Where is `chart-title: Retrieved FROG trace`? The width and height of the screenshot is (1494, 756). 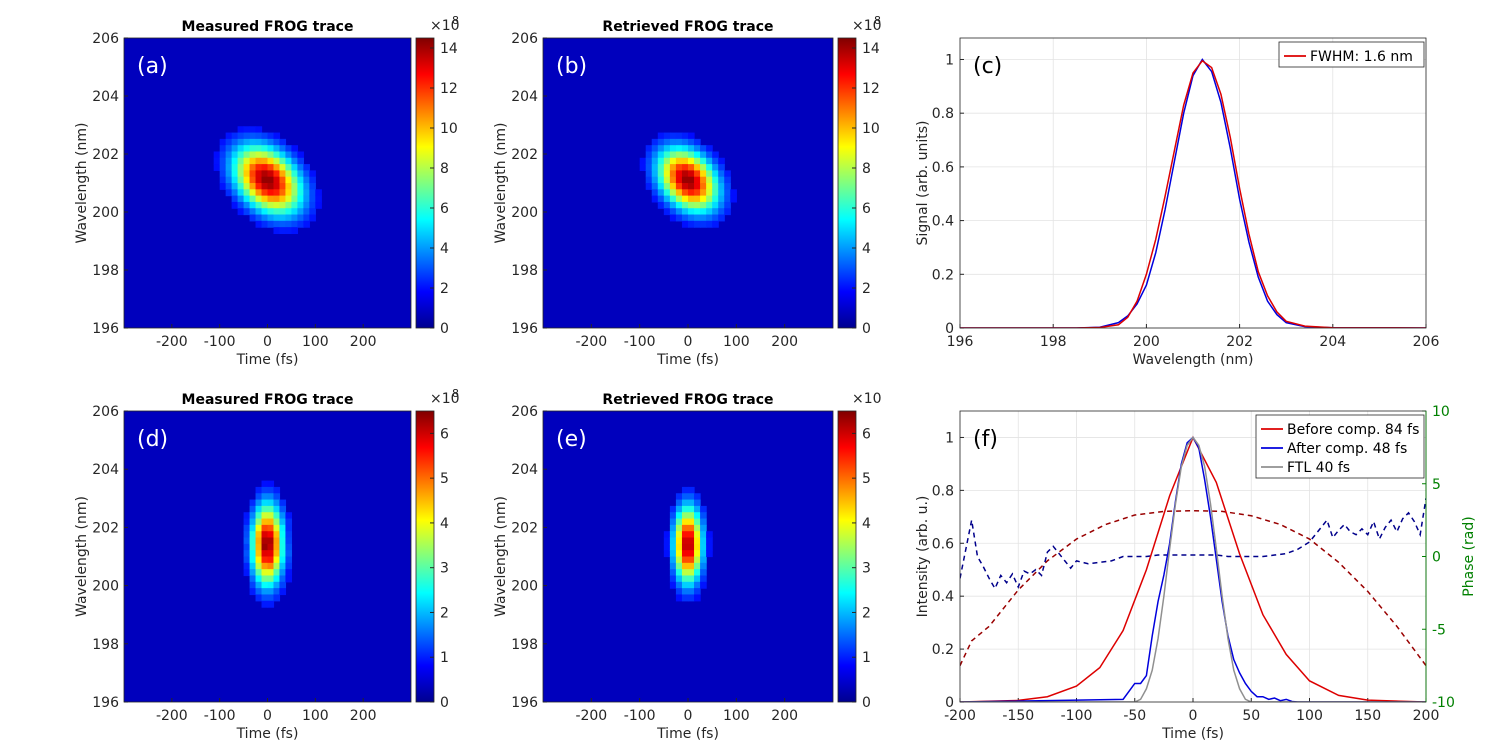
chart-title: Retrieved FROG trace is located at coordinates (687, 27).